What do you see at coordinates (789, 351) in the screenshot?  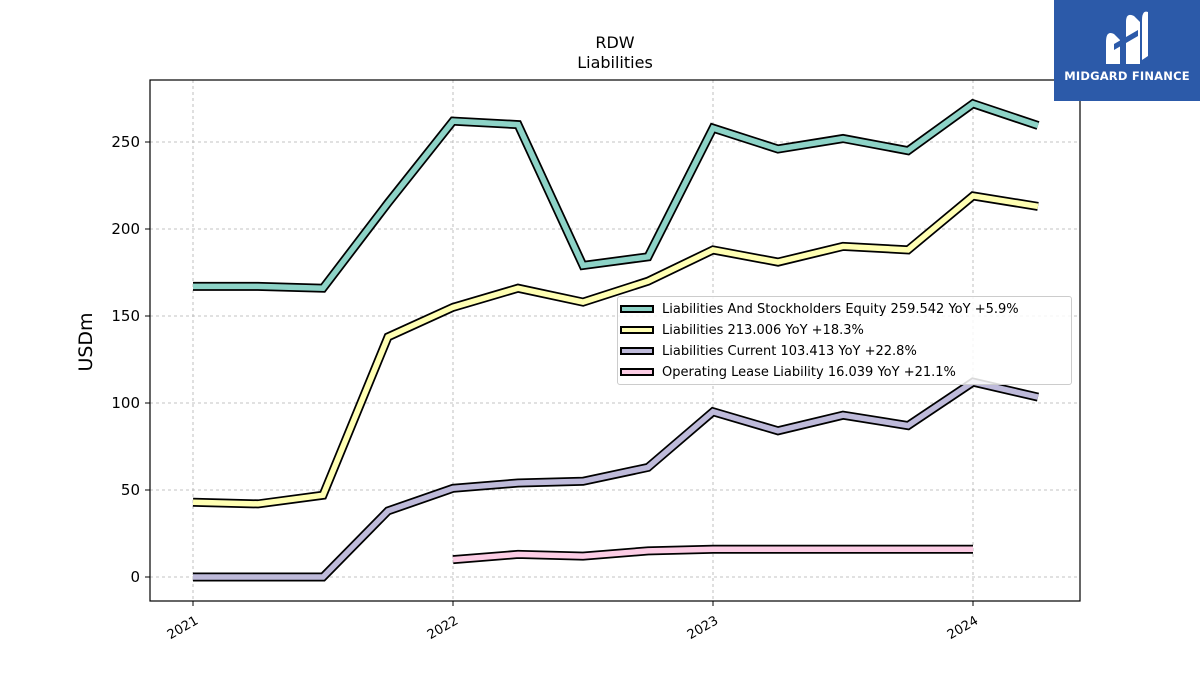 I see `legend-label: Liabilities Current 103.413 YoY +22.8%` at bounding box center [789, 351].